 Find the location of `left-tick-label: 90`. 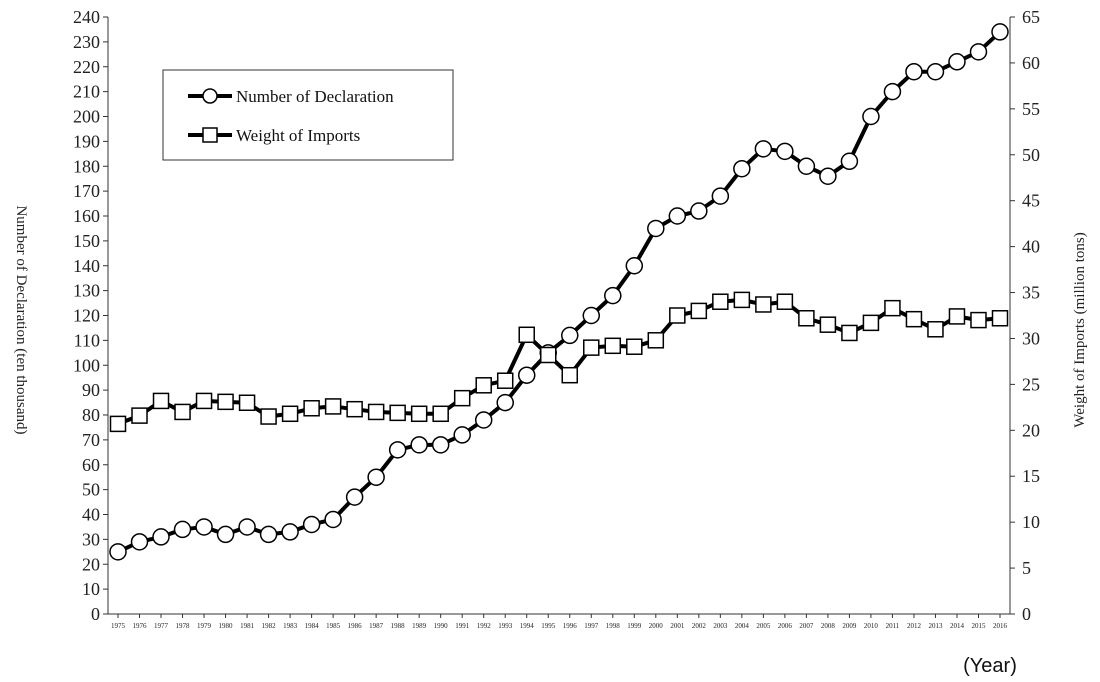

left-tick-label: 90 is located at coordinates (91, 390).